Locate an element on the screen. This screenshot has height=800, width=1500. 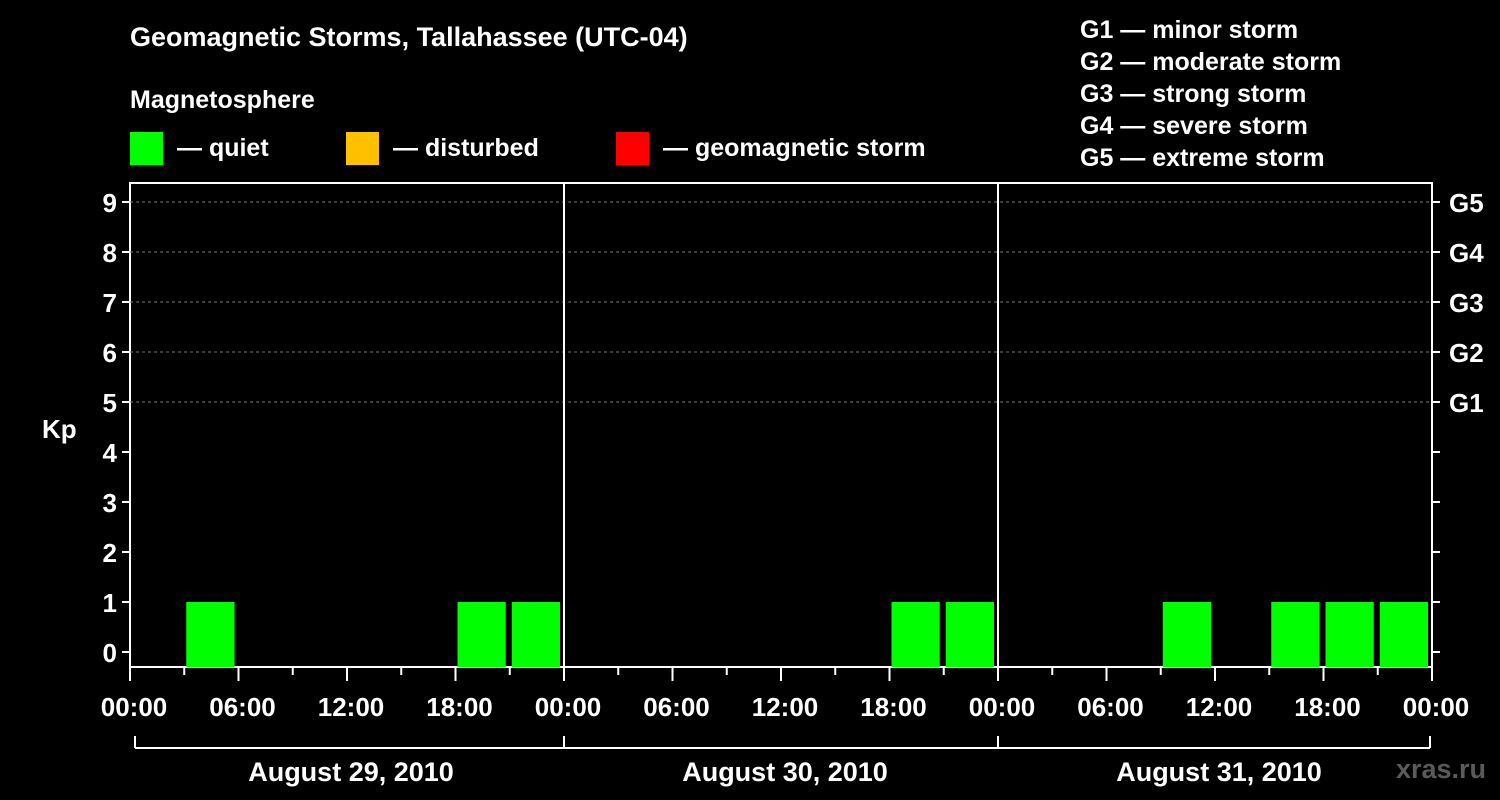
y-tick-label: 6 is located at coordinates (110, 353).